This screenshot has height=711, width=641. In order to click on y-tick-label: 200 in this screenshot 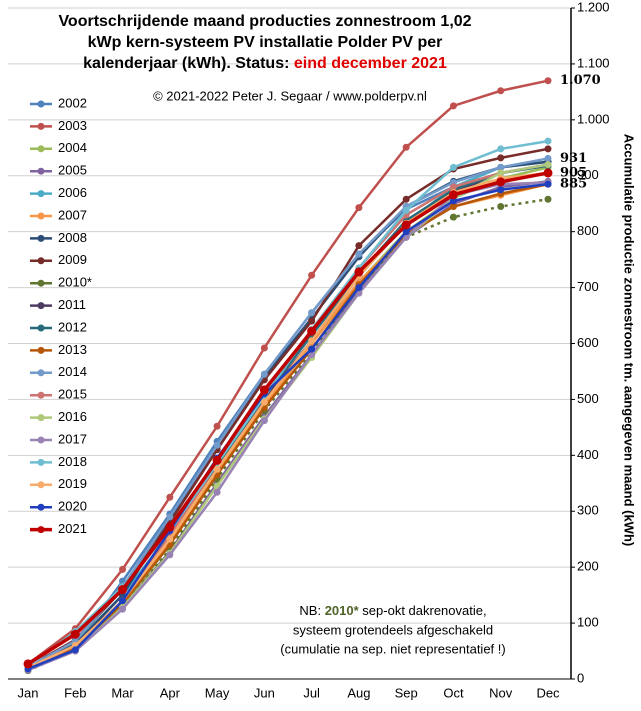, I will do `click(588, 566)`.